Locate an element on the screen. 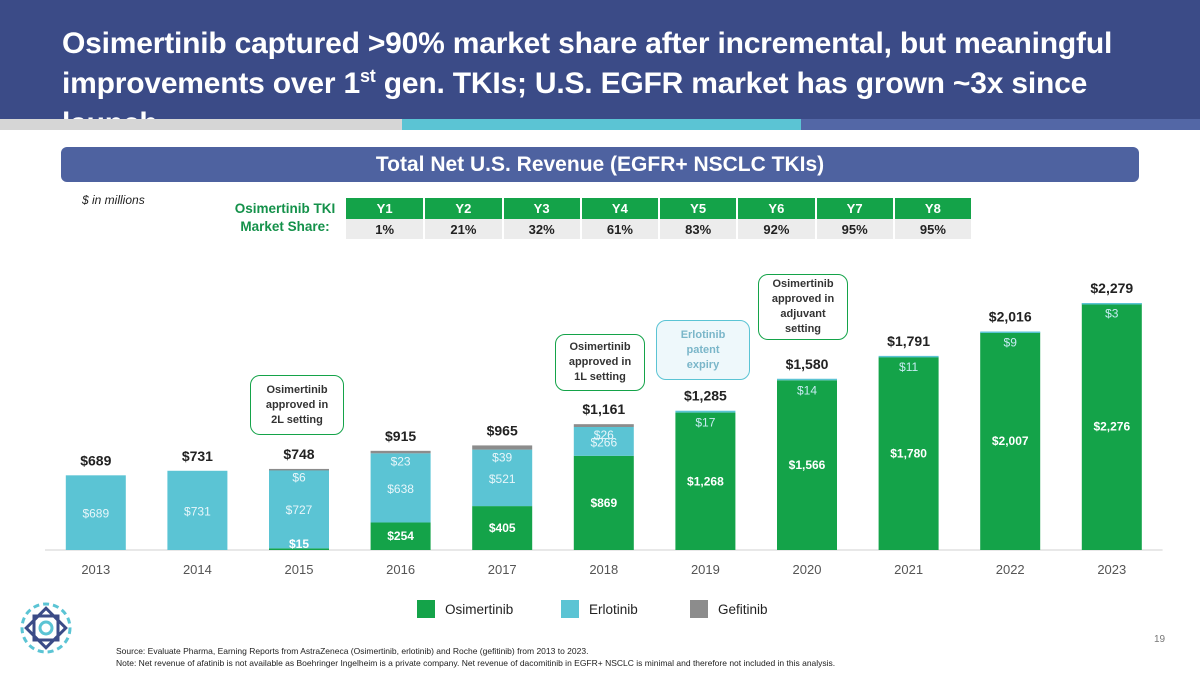 This screenshot has height=675, width=1200. share-cell: 1% is located at coordinates (386, 229).